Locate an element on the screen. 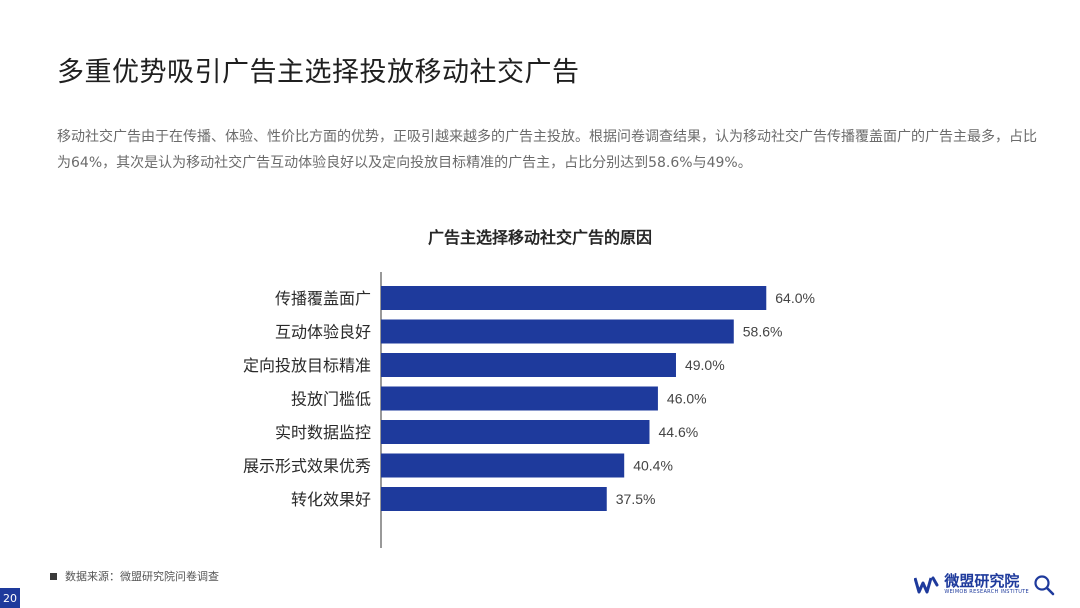 This screenshot has height=608, width=1080. data-label: 64.0% is located at coordinates (795, 298).